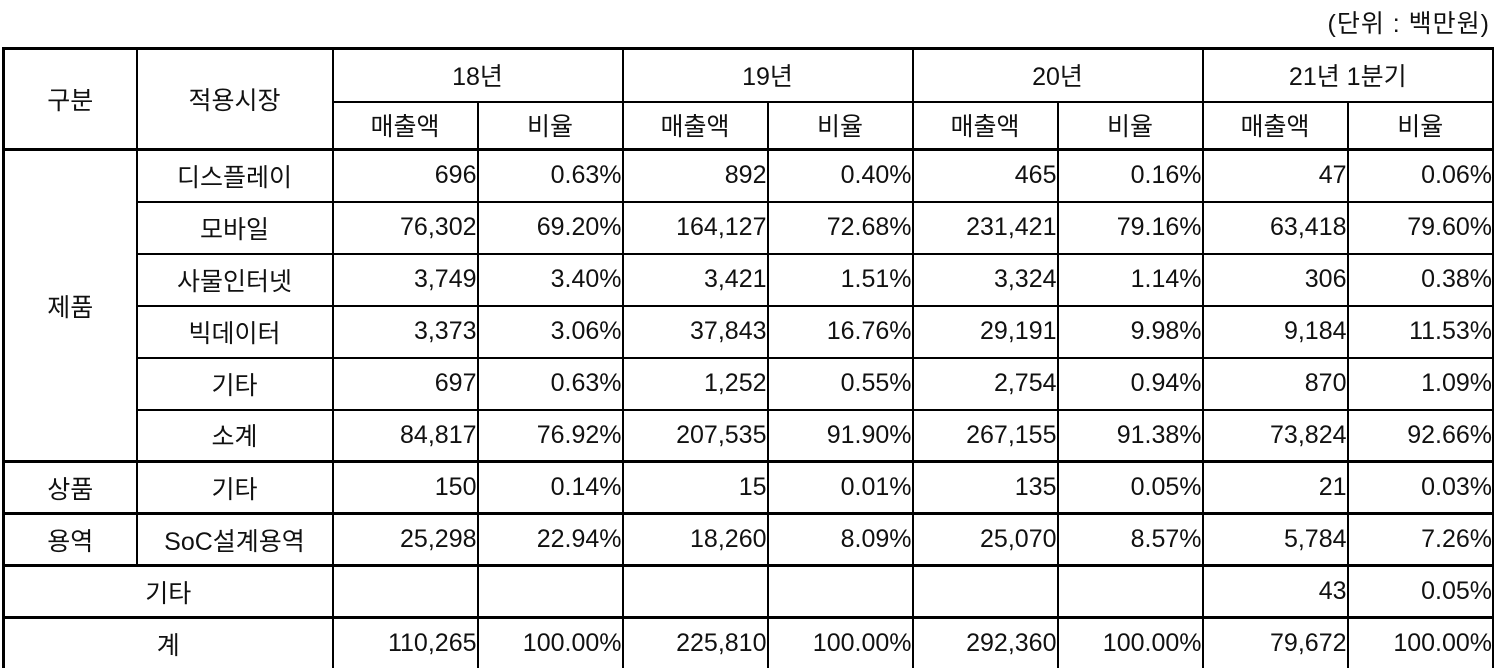 This screenshot has height=668, width=1494. Describe the element at coordinates (840, 487) in the screenshot. I see `cell-ratio: 0.01%` at that location.